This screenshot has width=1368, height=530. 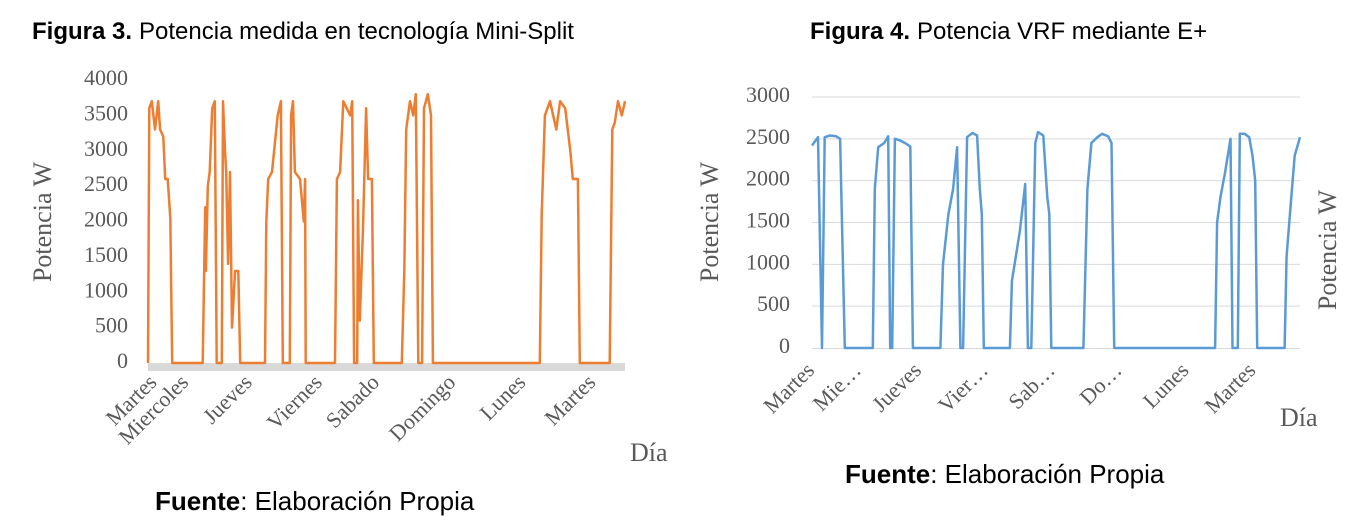 I want to click on title-prefix: Figura 3., so click(x=82, y=31).